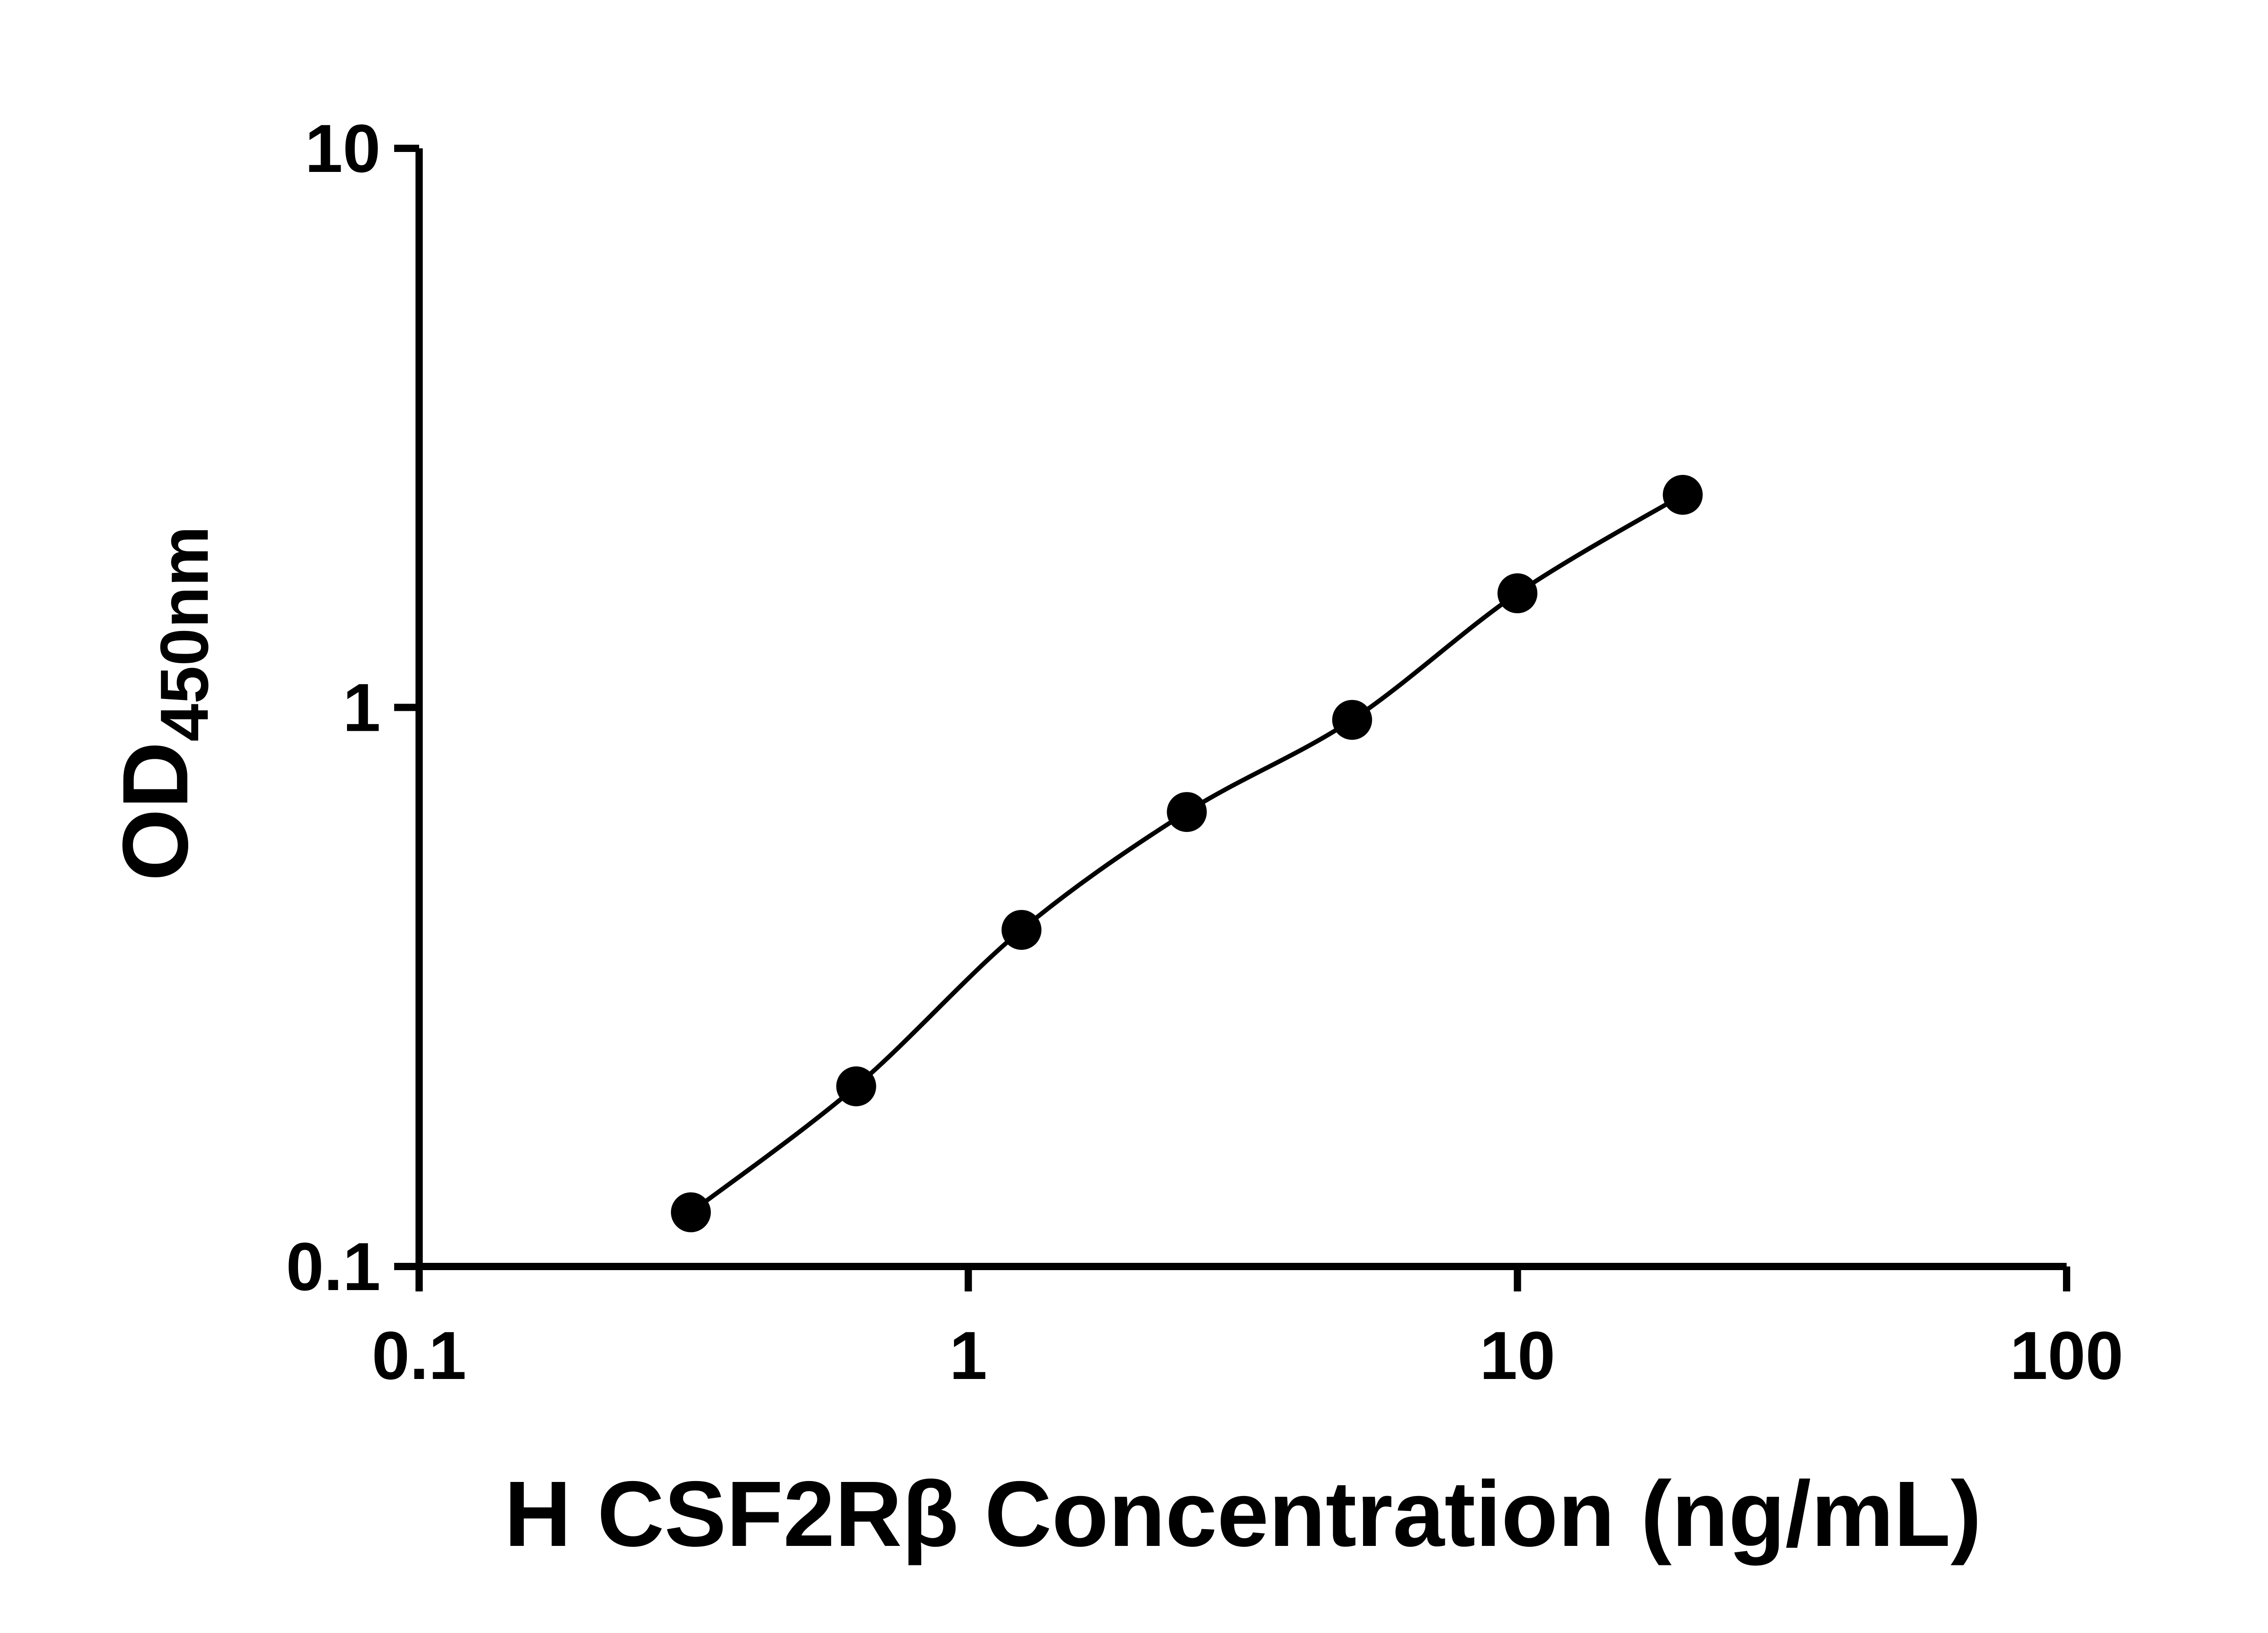  Describe the element at coordinates (184, 634) in the screenshot. I see `y-axis-title-subscript: 450nm` at that location.